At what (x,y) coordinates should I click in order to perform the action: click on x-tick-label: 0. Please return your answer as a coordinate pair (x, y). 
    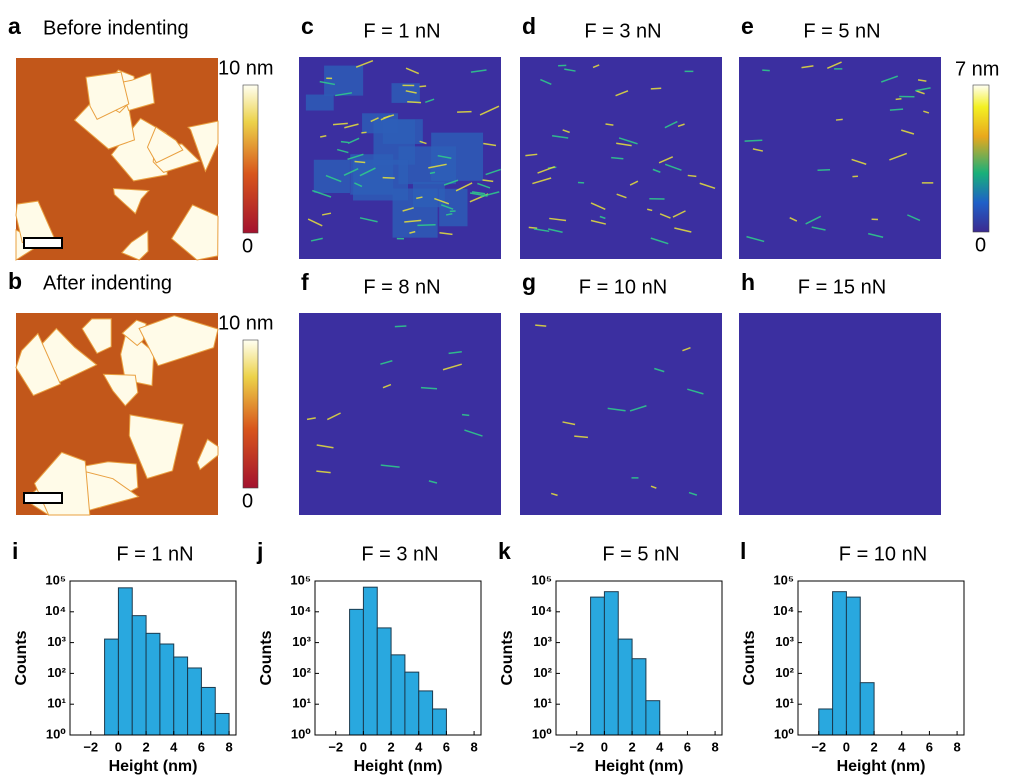
    Looking at the image, I should click on (363, 746).